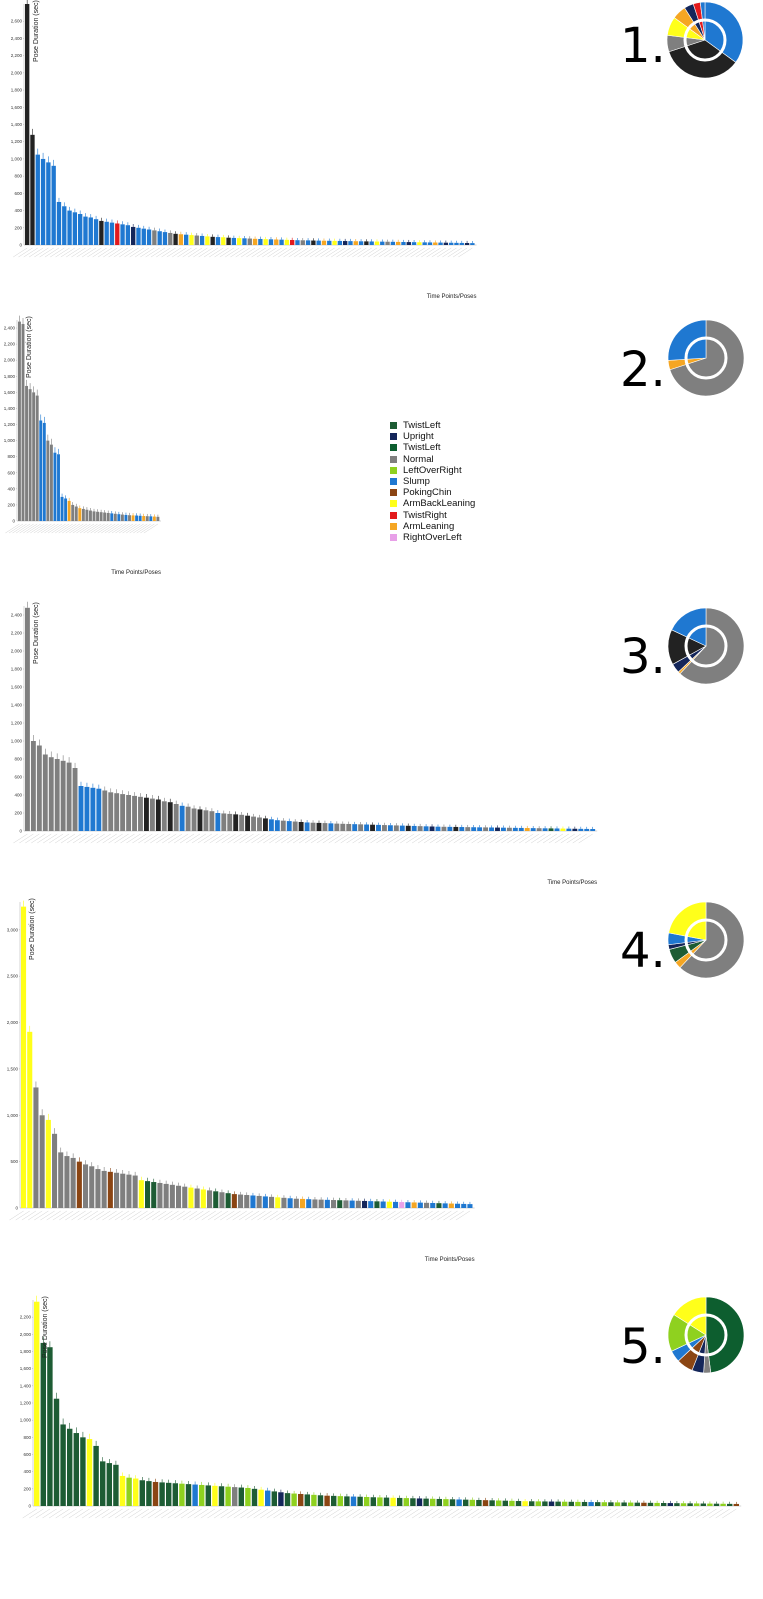 This screenshot has height=1599, width=763. What do you see at coordinates (643, 1347) in the screenshot?
I see `panel-number-5: 5.` at bounding box center [643, 1347].